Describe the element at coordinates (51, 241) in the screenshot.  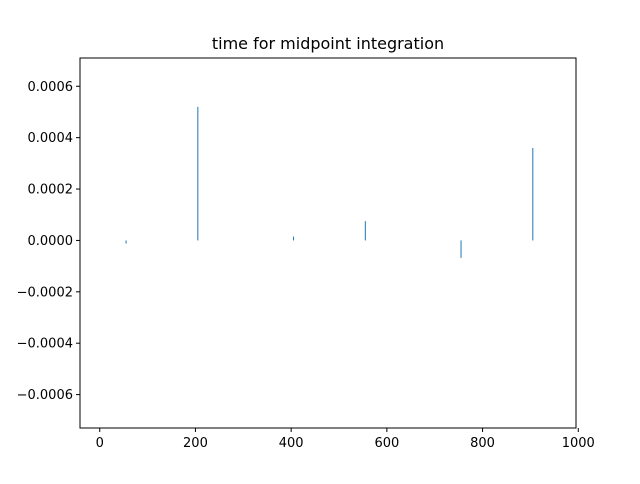
I see `y-tick-label: 0.0000` at that location.